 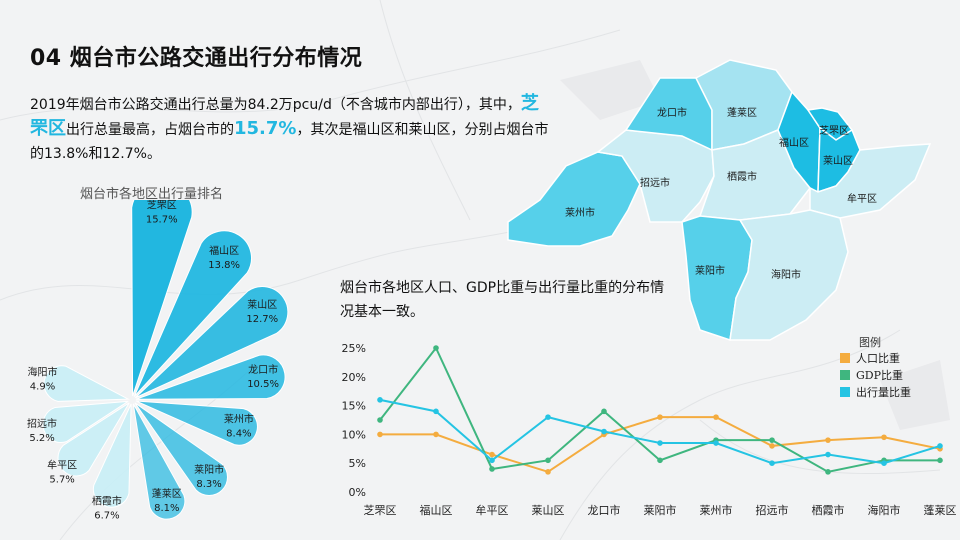 What do you see at coordinates (838, 161) in the screenshot?
I see `map-label-laishan: 莱山区` at bounding box center [838, 161].